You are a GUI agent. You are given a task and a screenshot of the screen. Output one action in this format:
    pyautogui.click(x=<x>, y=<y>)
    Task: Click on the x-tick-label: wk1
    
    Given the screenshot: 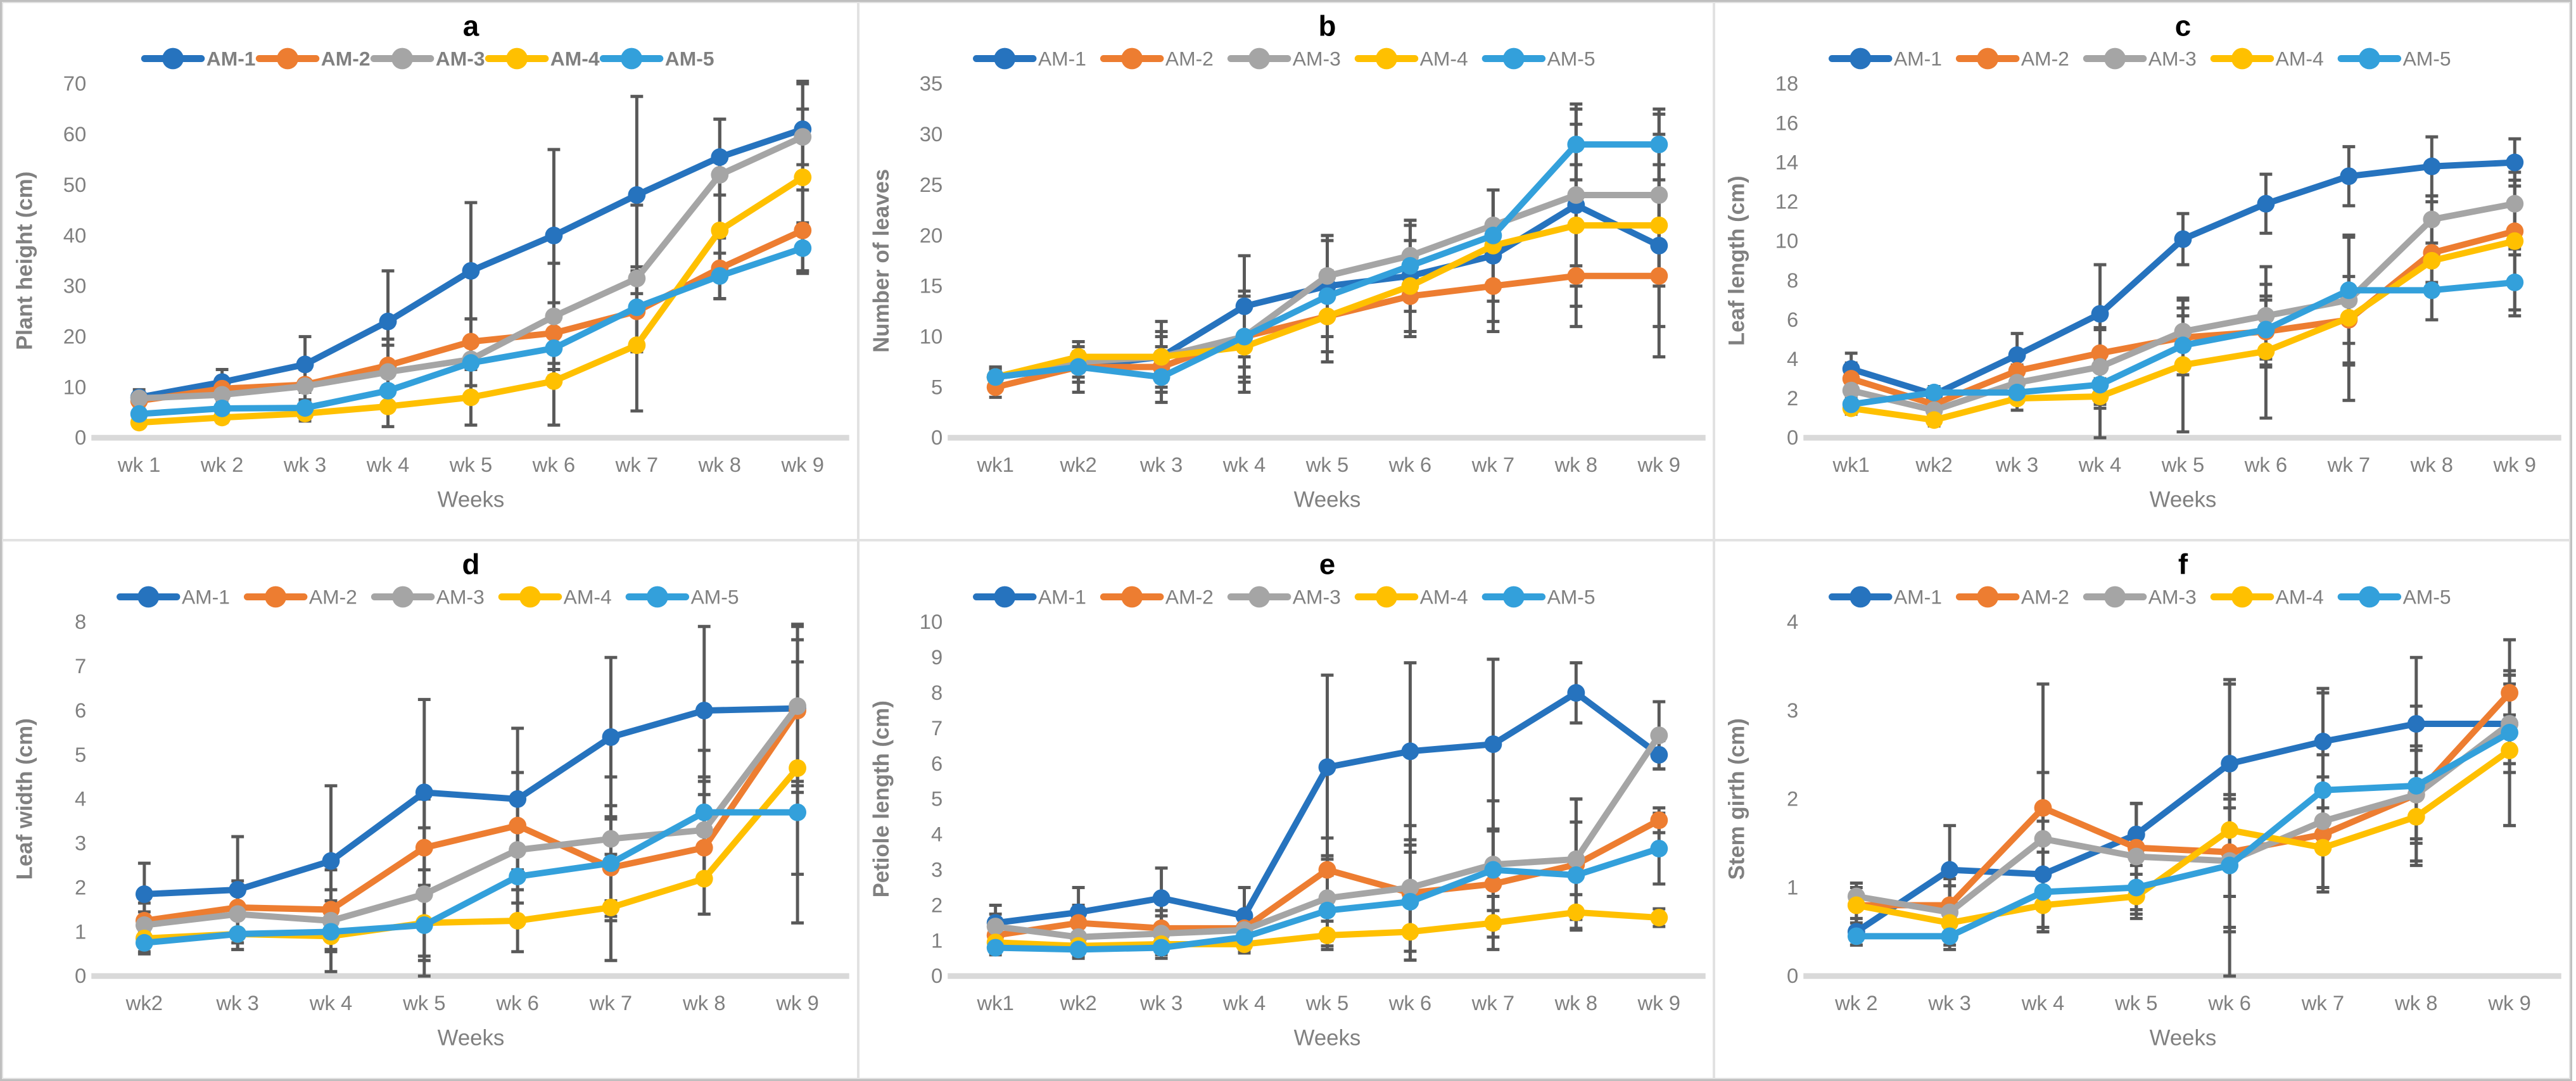 What is the action you would take?
    pyautogui.click(x=994, y=464)
    